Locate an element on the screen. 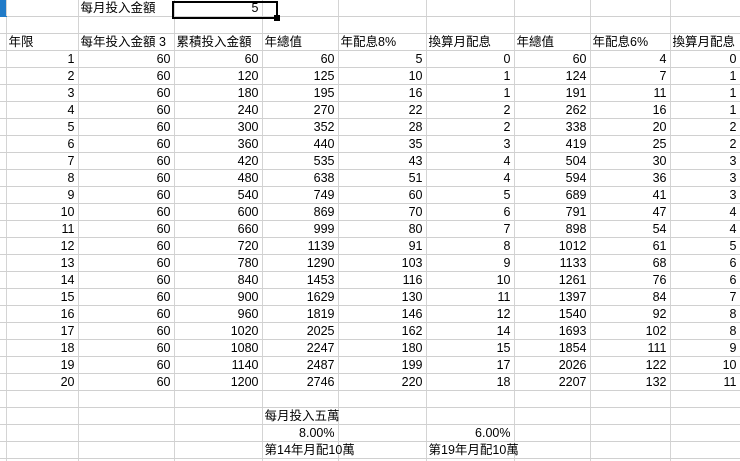 This screenshot has height=461, width=740. data-row: 1 60 60 60 5 0 60 4 0 is located at coordinates (370, 59).